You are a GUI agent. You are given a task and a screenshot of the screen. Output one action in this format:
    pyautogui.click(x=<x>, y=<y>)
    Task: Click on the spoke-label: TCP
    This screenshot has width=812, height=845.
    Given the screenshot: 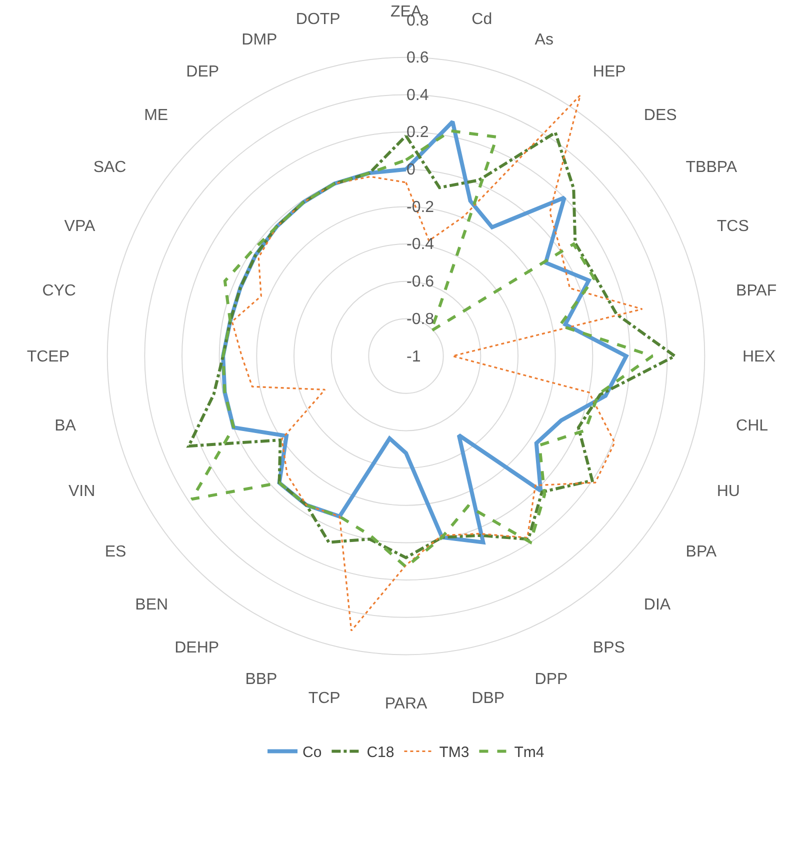 What is the action you would take?
    pyautogui.click(x=324, y=698)
    